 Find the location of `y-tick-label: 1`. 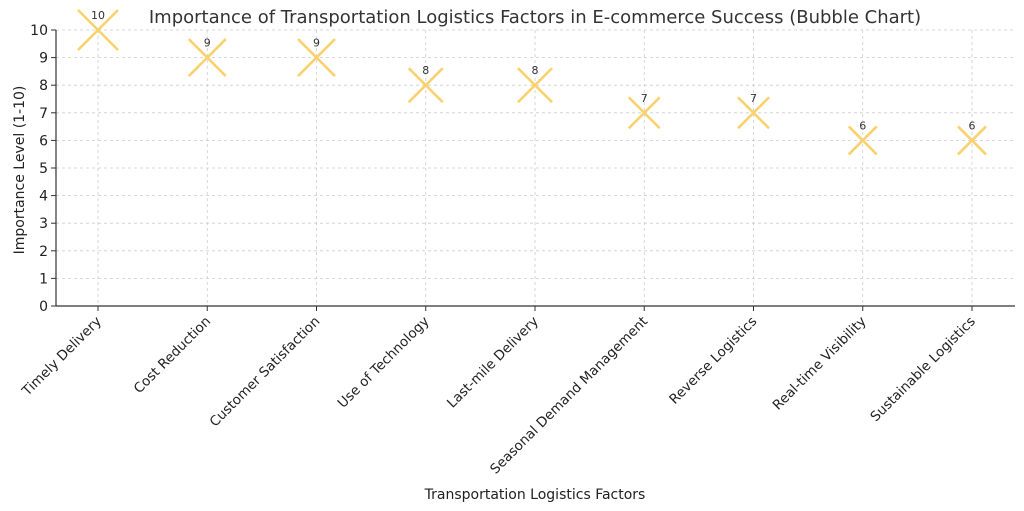

y-tick-label: 1 is located at coordinates (43, 279).